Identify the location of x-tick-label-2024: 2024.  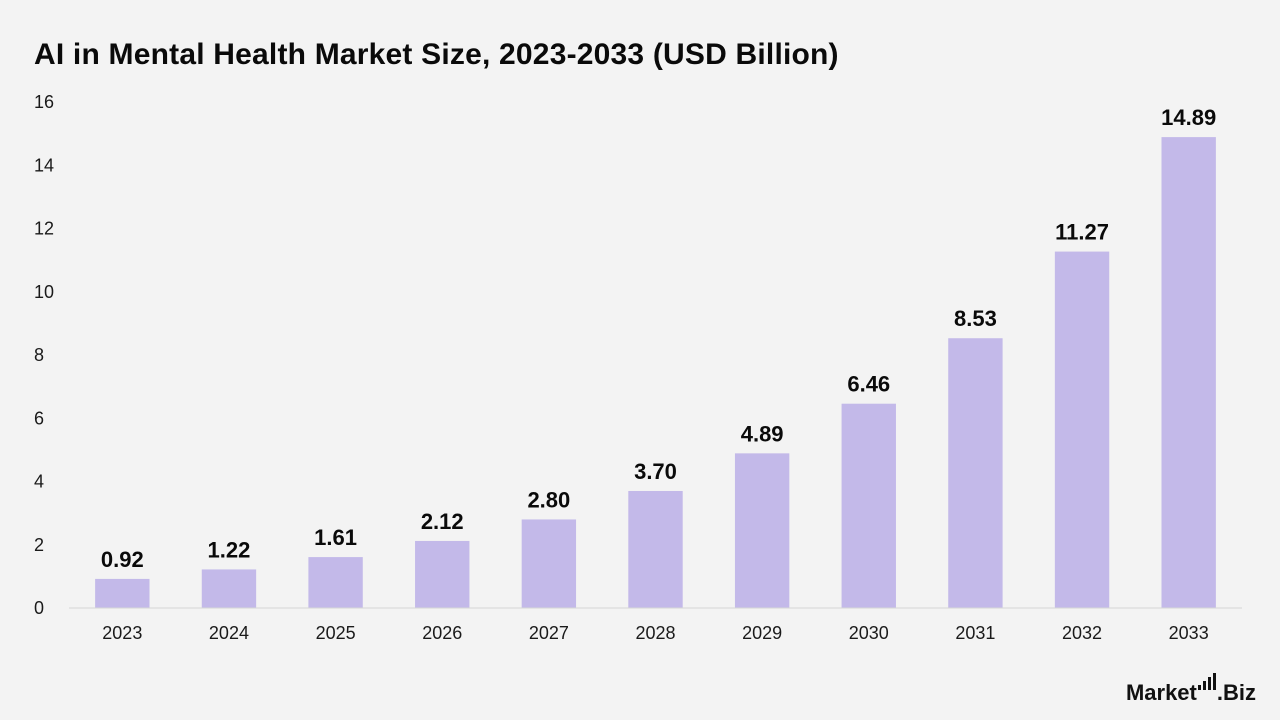
(229, 633).